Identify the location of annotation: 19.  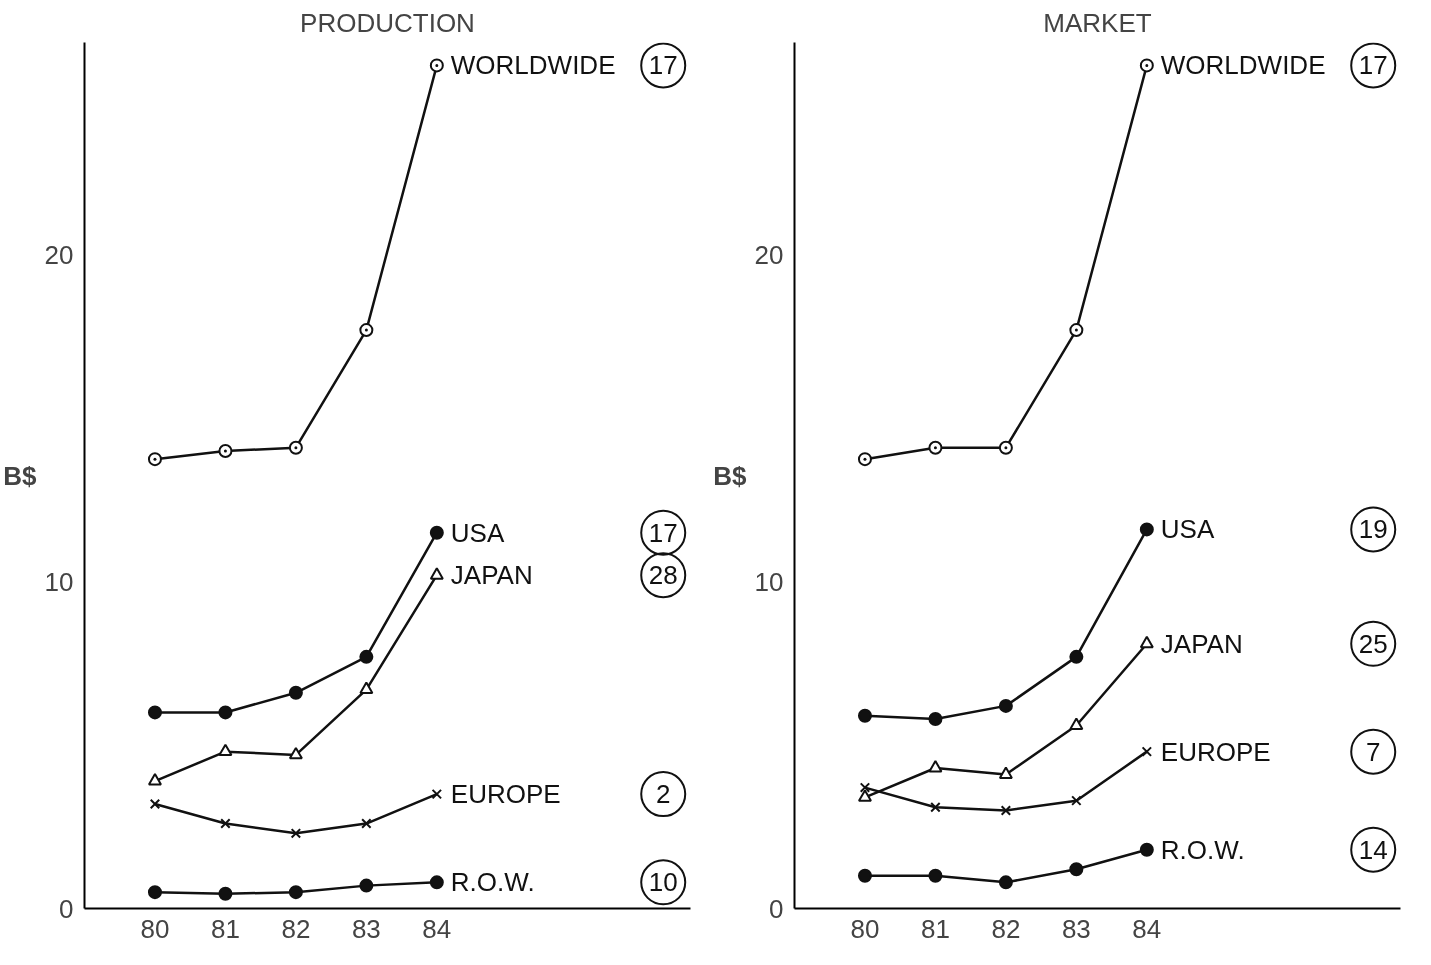
(1373, 529).